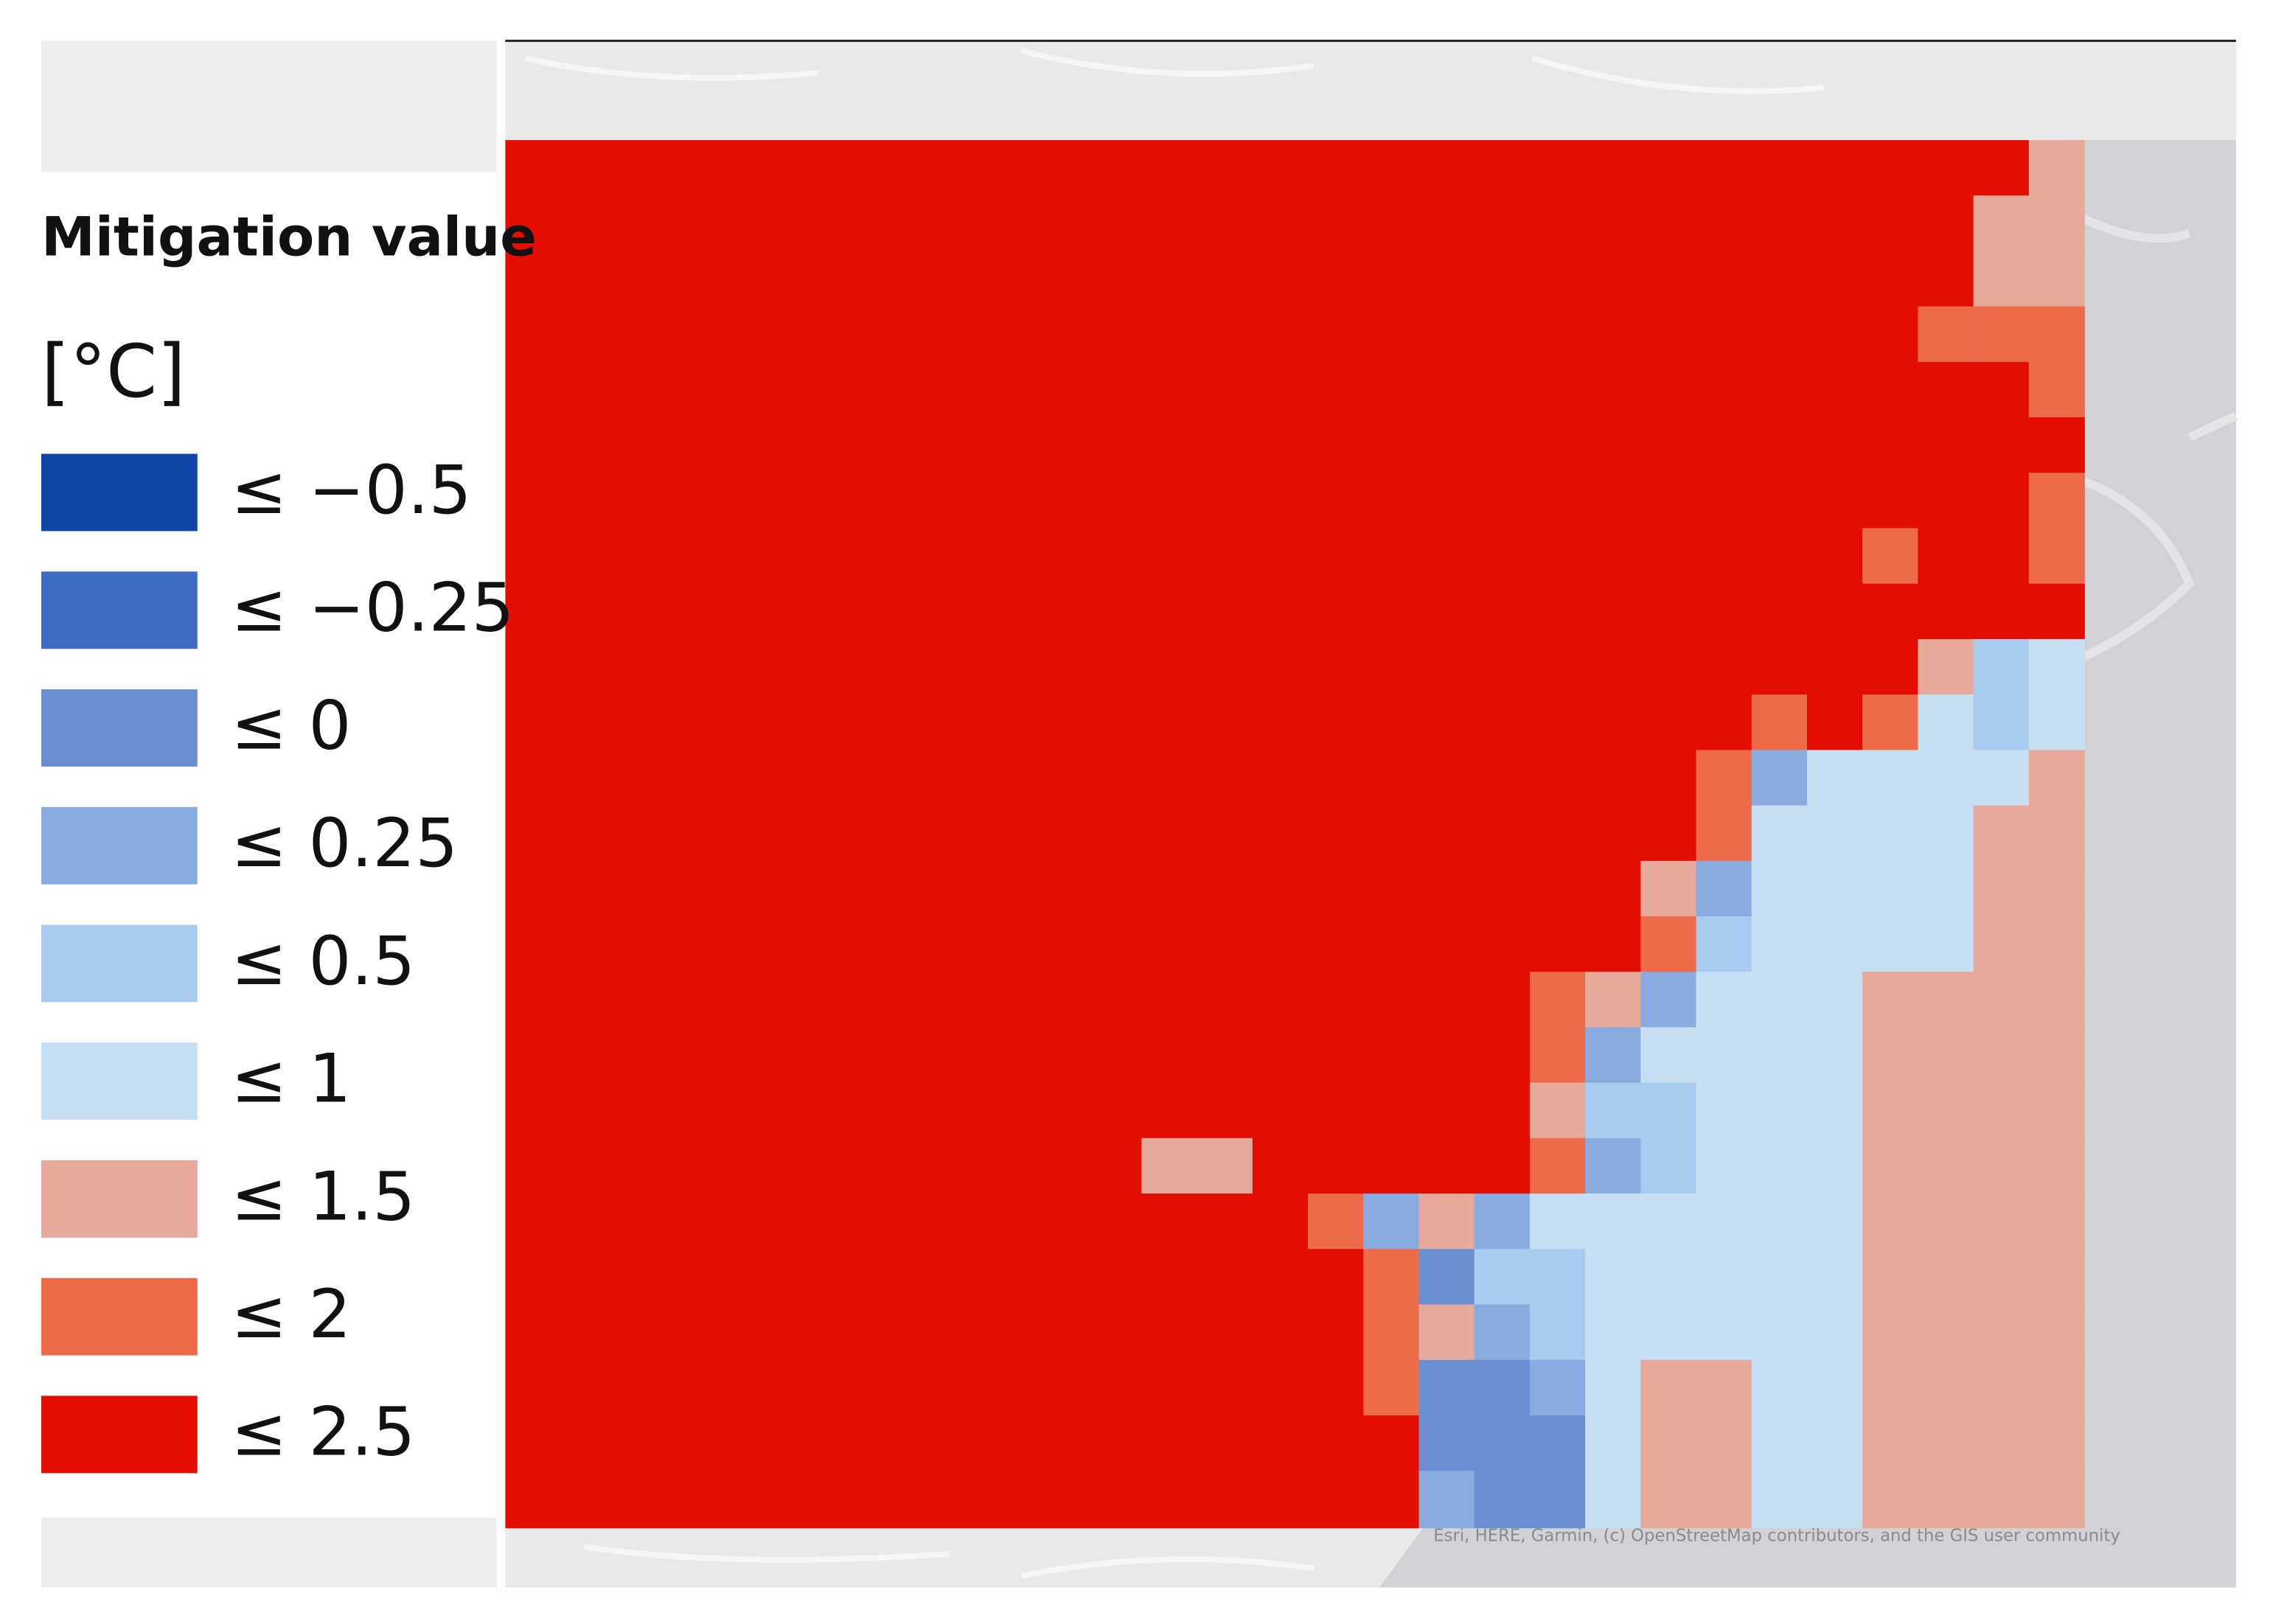 Image resolution: width=2270 pixels, height=1624 pixels. I want to click on legend-label: ≤ 1, so click(291, 1079).